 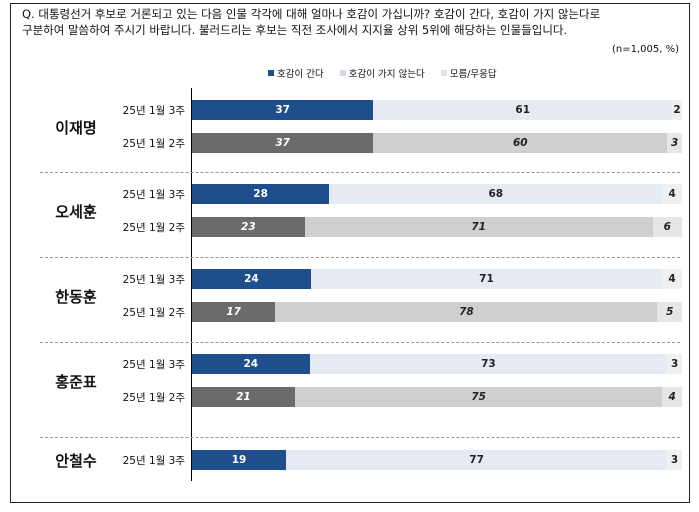 I want to click on legend-label-dislike: 호감이 가지 않는다, so click(x=386, y=74).